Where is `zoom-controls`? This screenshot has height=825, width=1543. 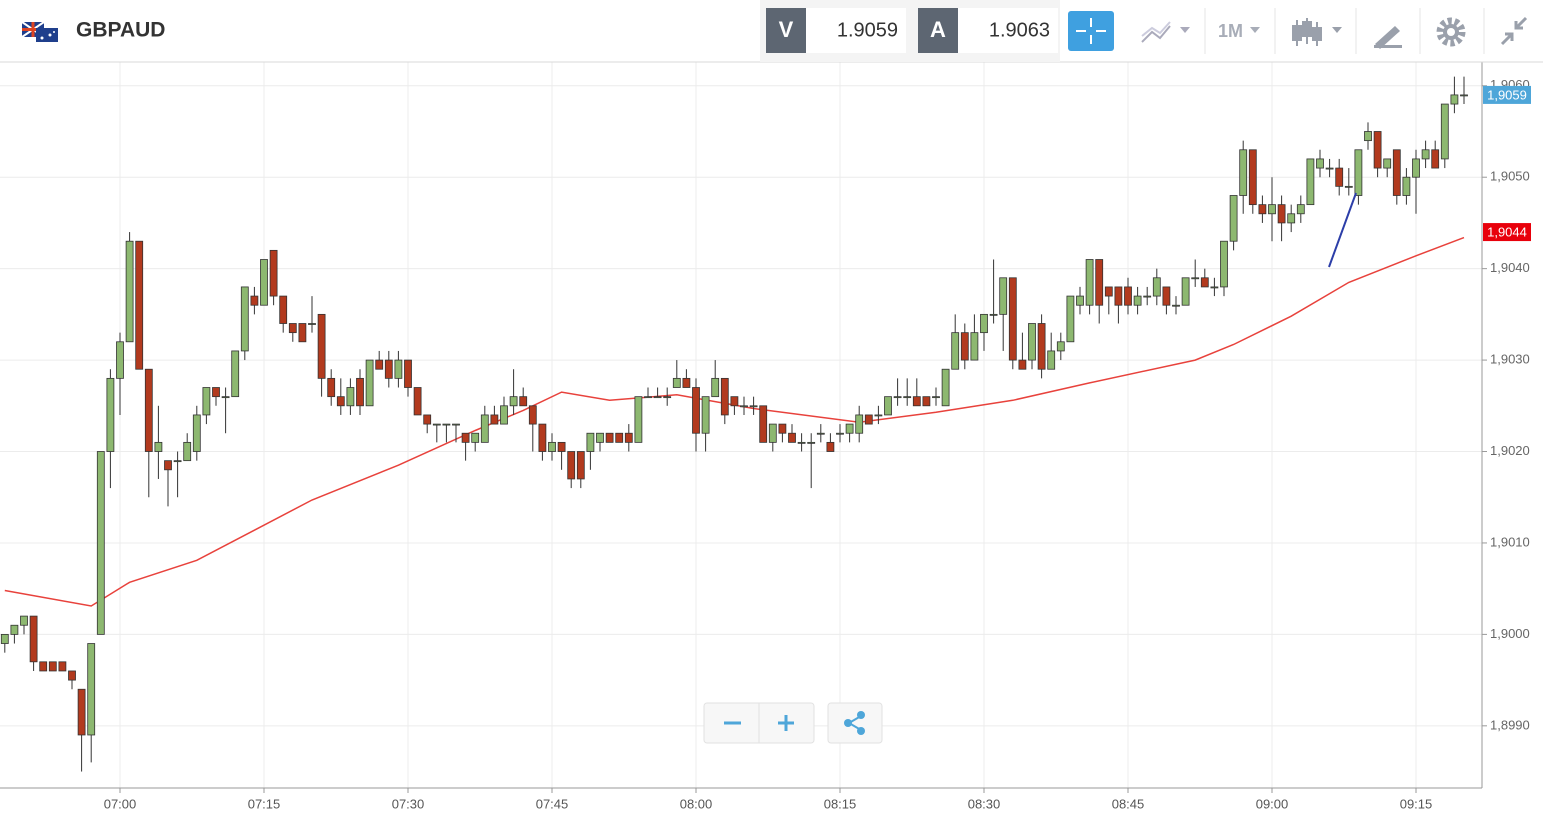 zoom-controls is located at coordinates (759, 723).